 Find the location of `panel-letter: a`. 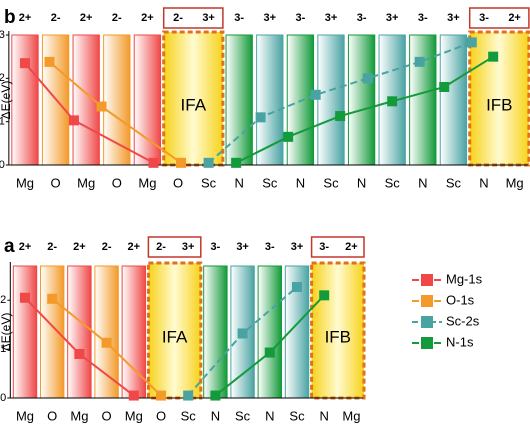

panel-letter: a is located at coordinates (9, 246).